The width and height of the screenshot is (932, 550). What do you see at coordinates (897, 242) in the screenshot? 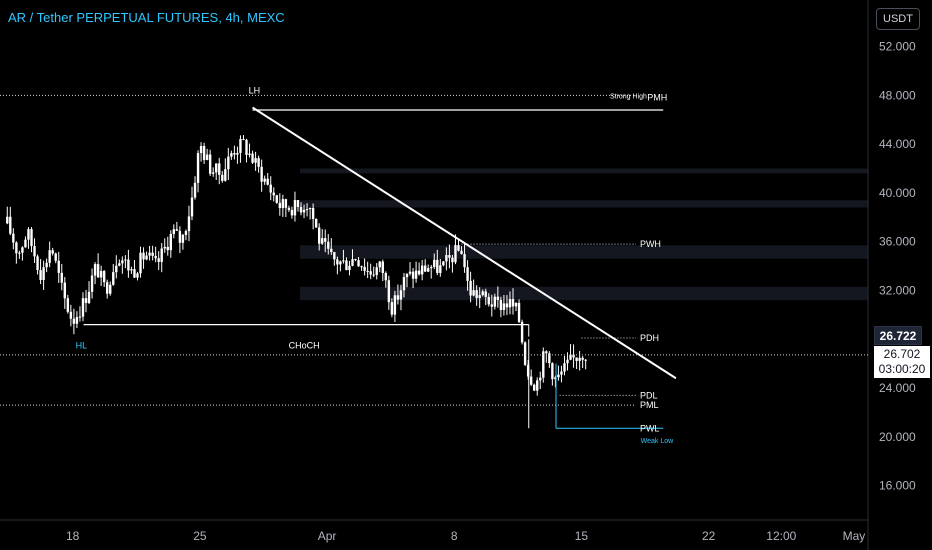
I see `y-tick-label: 36.000` at bounding box center [897, 242].